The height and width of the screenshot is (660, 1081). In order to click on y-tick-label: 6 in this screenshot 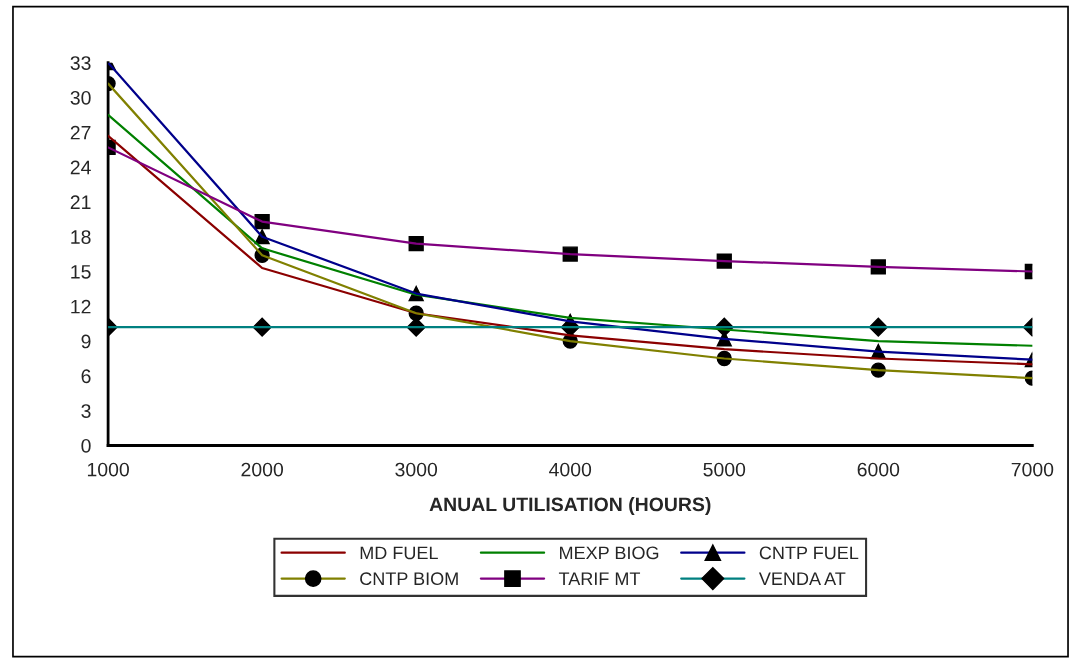, I will do `click(86, 376)`.